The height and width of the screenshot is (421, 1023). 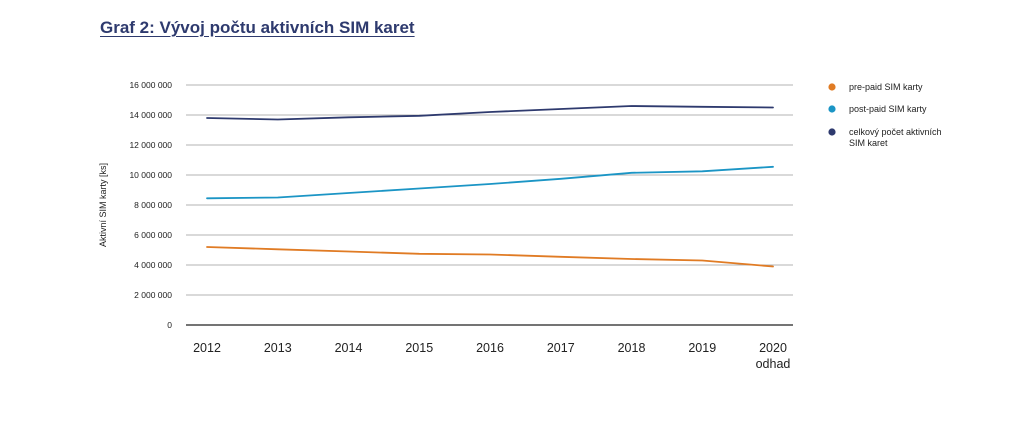 What do you see at coordinates (561, 348) in the screenshot?
I see `x-tick-label: 2017` at bounding box center [561, 348].